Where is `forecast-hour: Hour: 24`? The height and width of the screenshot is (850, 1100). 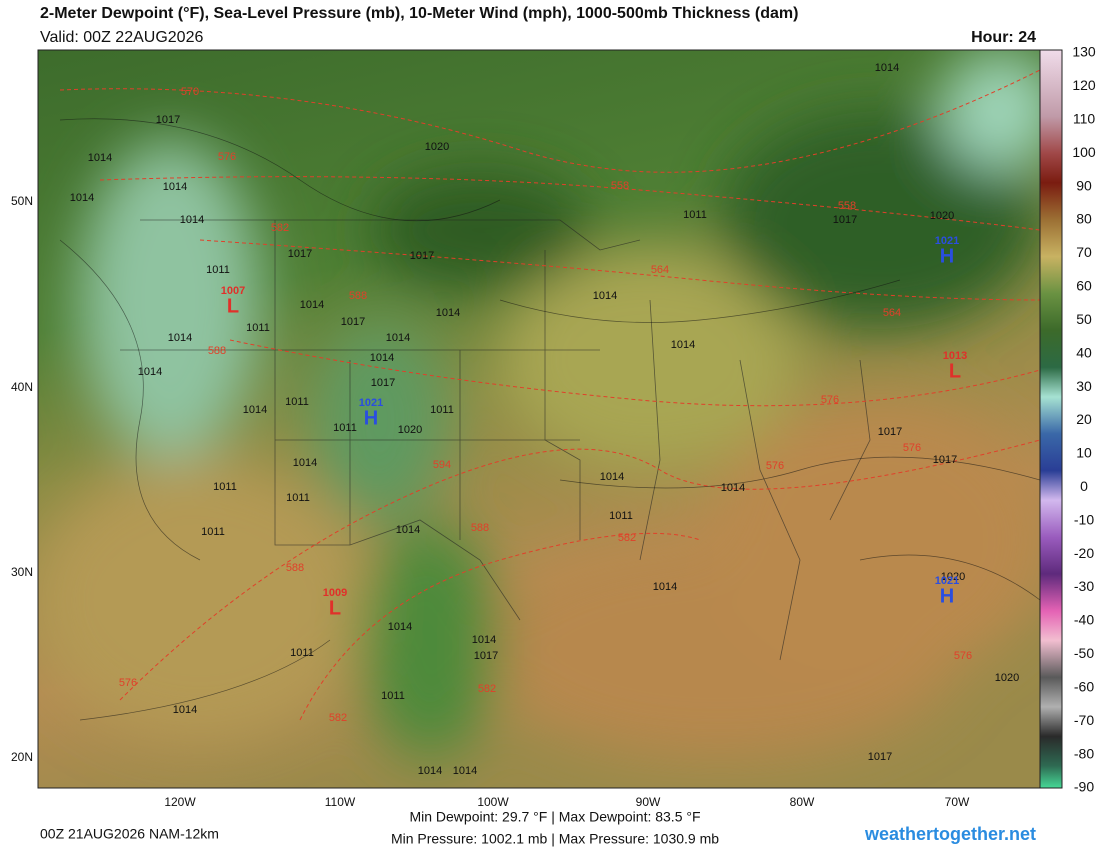 forecast-hour: Hour: 24 is located at coordinates (1003, 37).